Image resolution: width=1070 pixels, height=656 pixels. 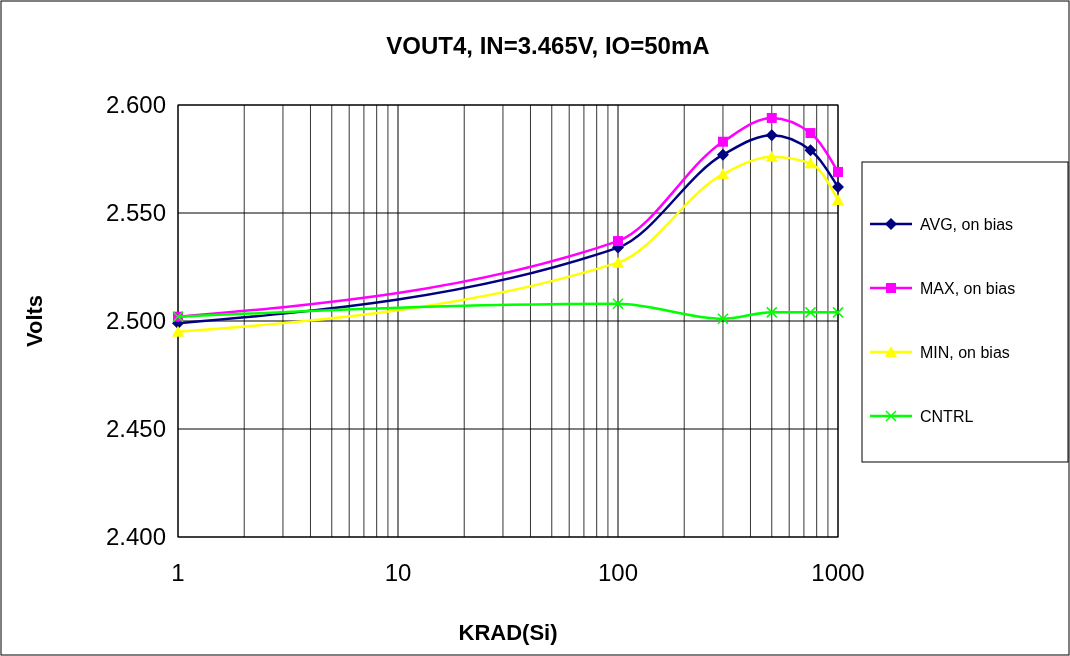 What do you see at coordinates (135, 105) in the screenshot?
I see `y-tick-label: 2.600` at bounding box center [135, 105].